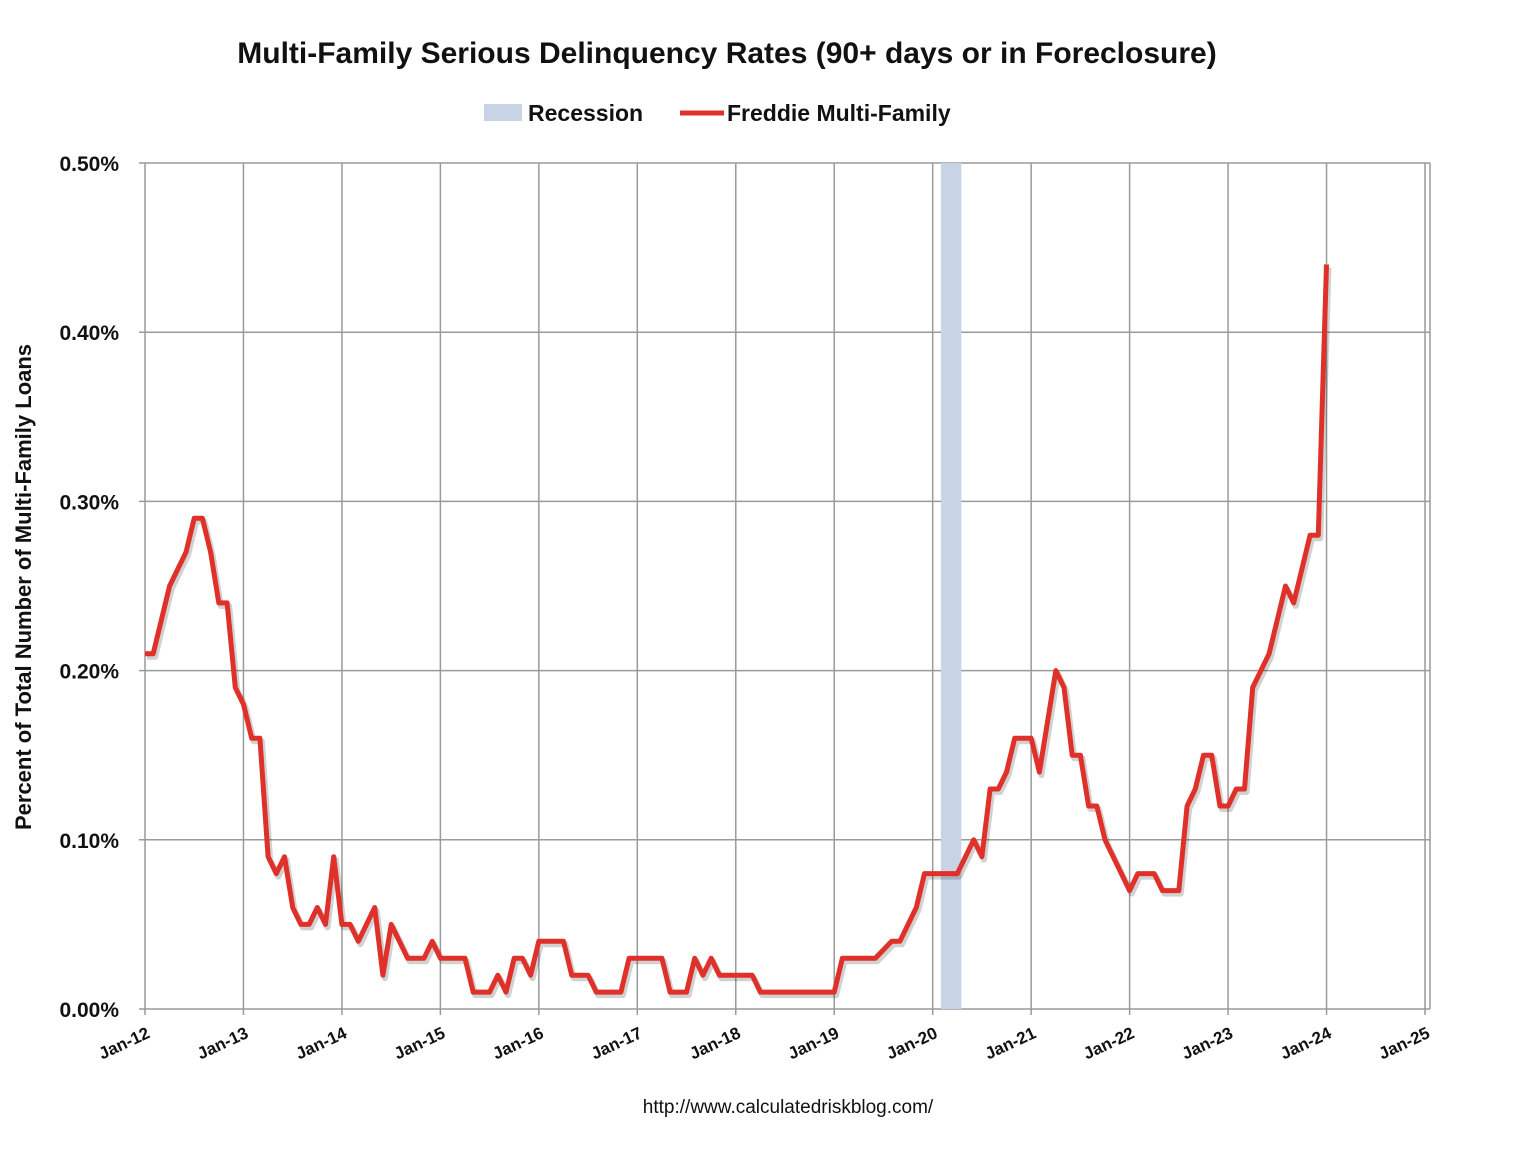  What do you see at coordinates (1305, 1043) in the screenshot?
I see `x-tick-label: Jan-24` at bounding box center [1305, 1043].